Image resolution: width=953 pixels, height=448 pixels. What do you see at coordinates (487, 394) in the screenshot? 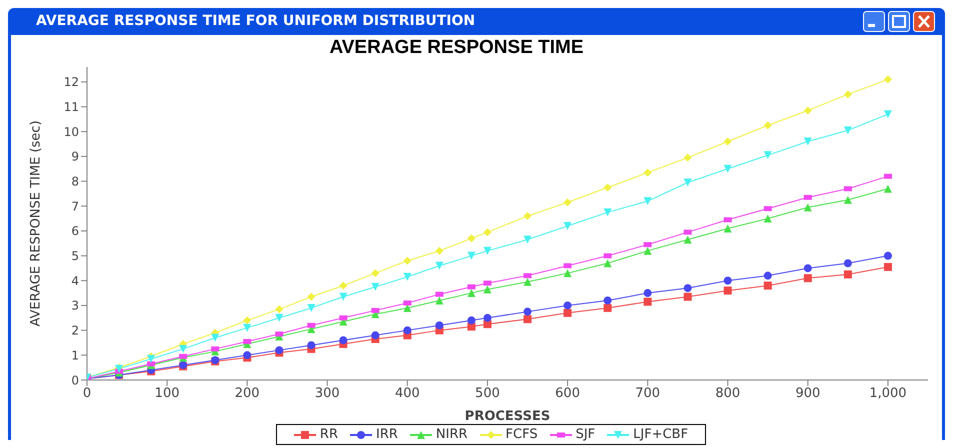
I see `x-tick-label: 500` at bounding box center [487, 394].